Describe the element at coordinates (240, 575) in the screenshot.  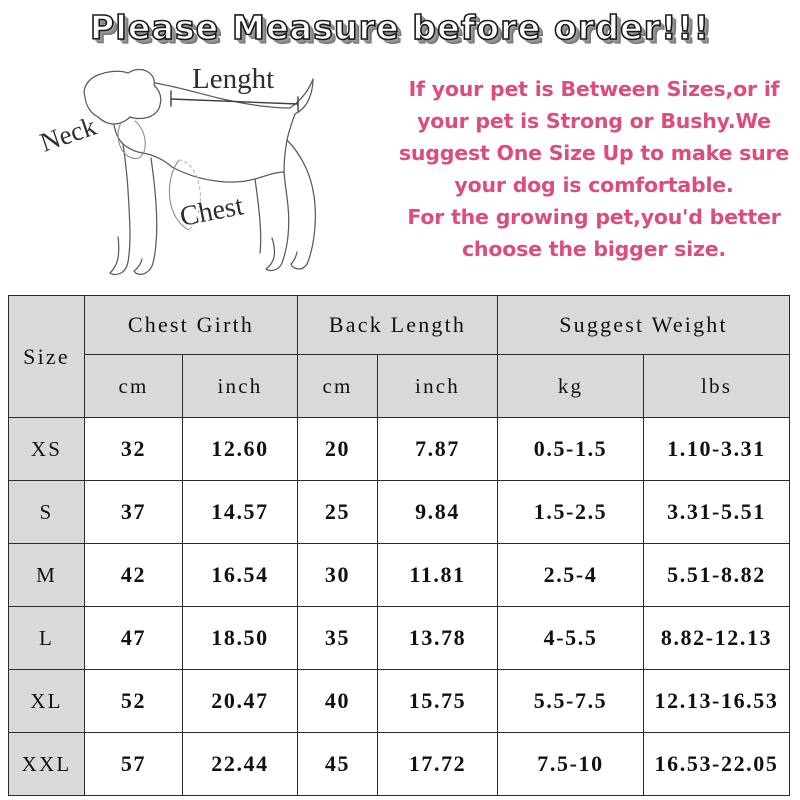
I see `cell-chest-inch: 16.54` at that location.